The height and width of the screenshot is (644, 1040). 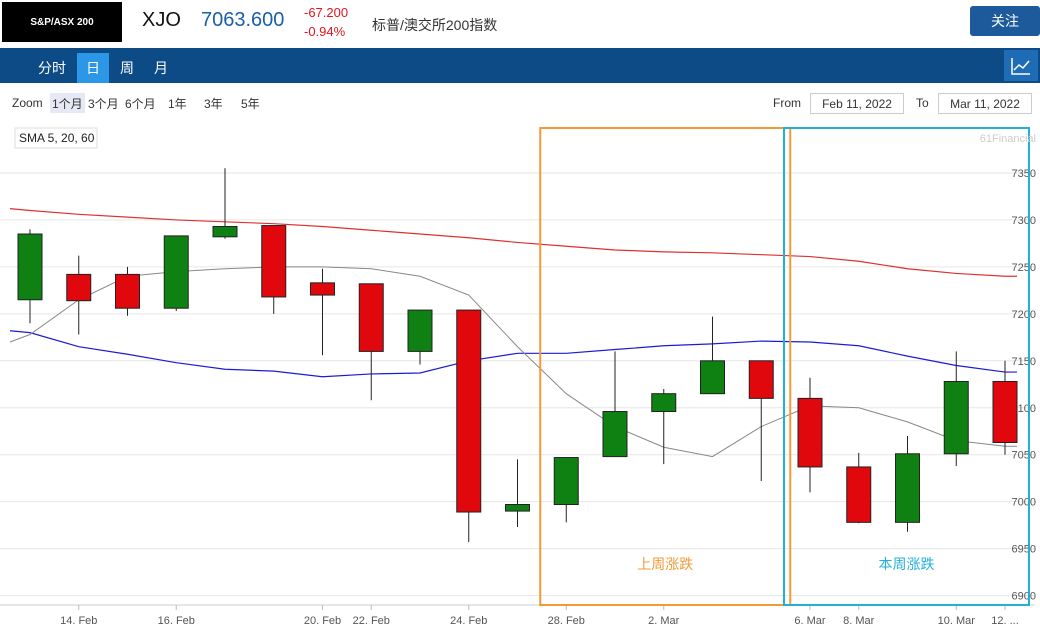 What do you see at coordinates (1024, 362) in the screenshot?
I see `y-tick-label: 7150` at bounding box center [1024, 362].